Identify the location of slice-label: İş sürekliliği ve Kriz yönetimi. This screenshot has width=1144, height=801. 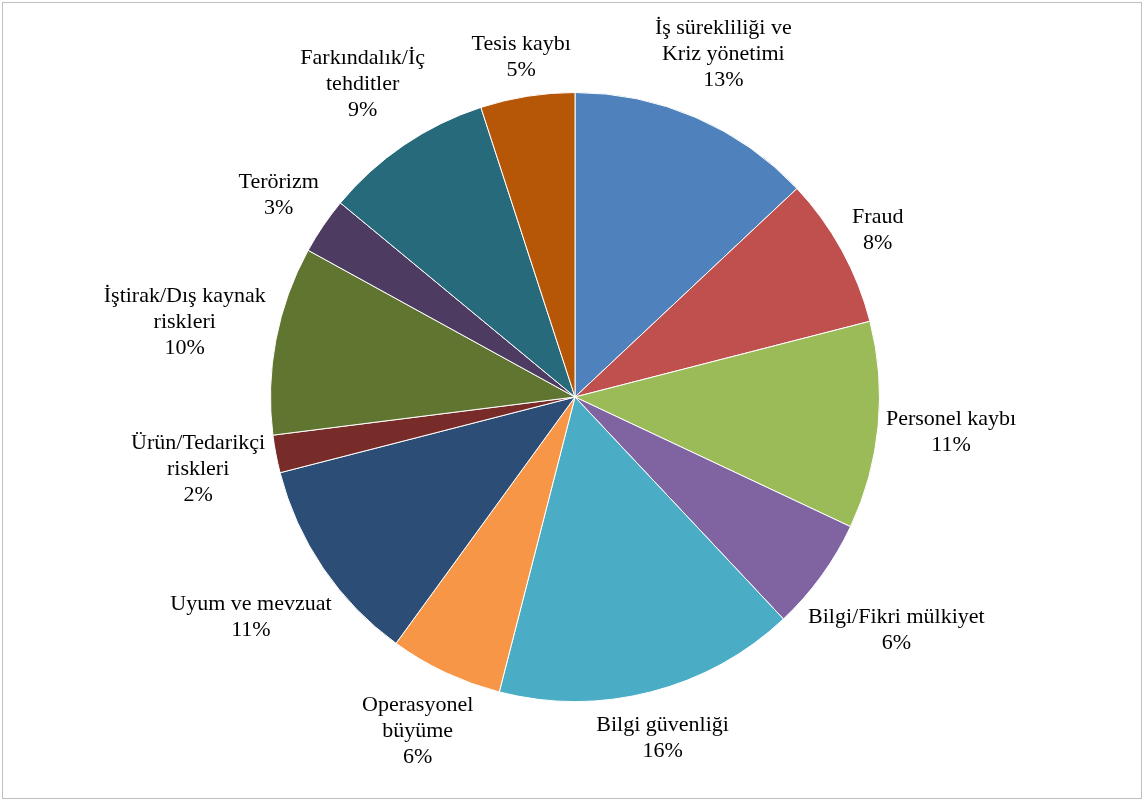
(723, 40).